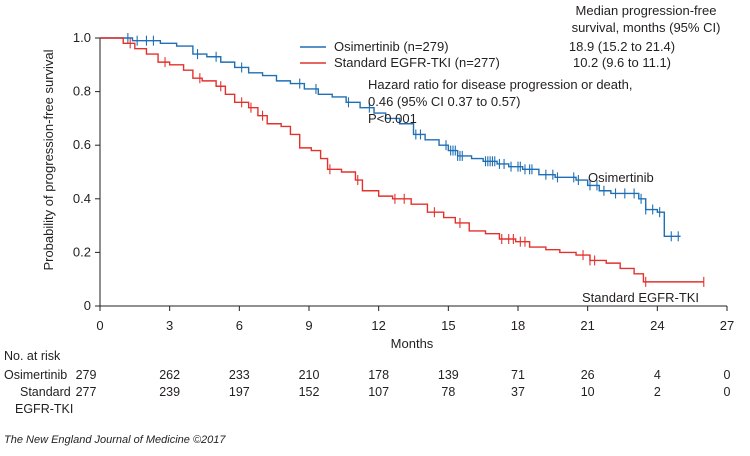 The height and width of the screenshot is (456, 750). I want to click on at-risk-value-osimertinib: 26, so click(588, 375).